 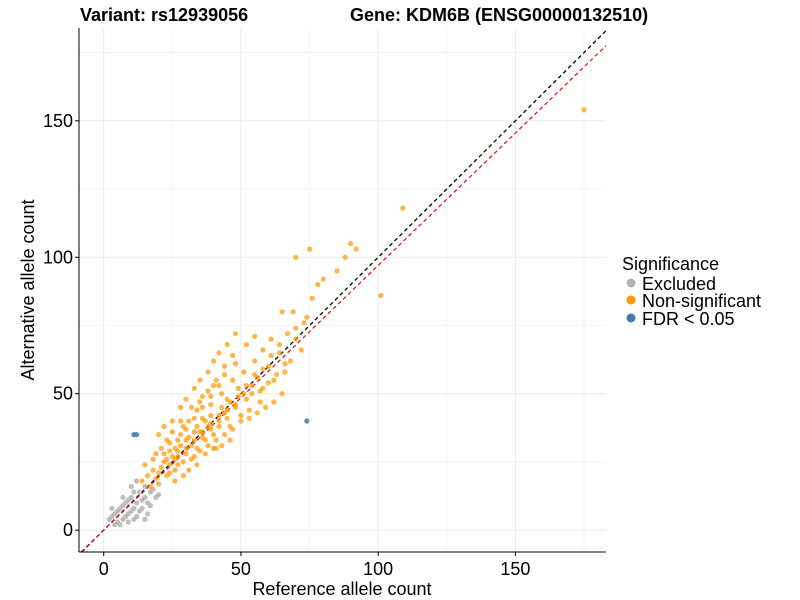 I want to click on x-tick-label: 150, so click(x=515, y=569).